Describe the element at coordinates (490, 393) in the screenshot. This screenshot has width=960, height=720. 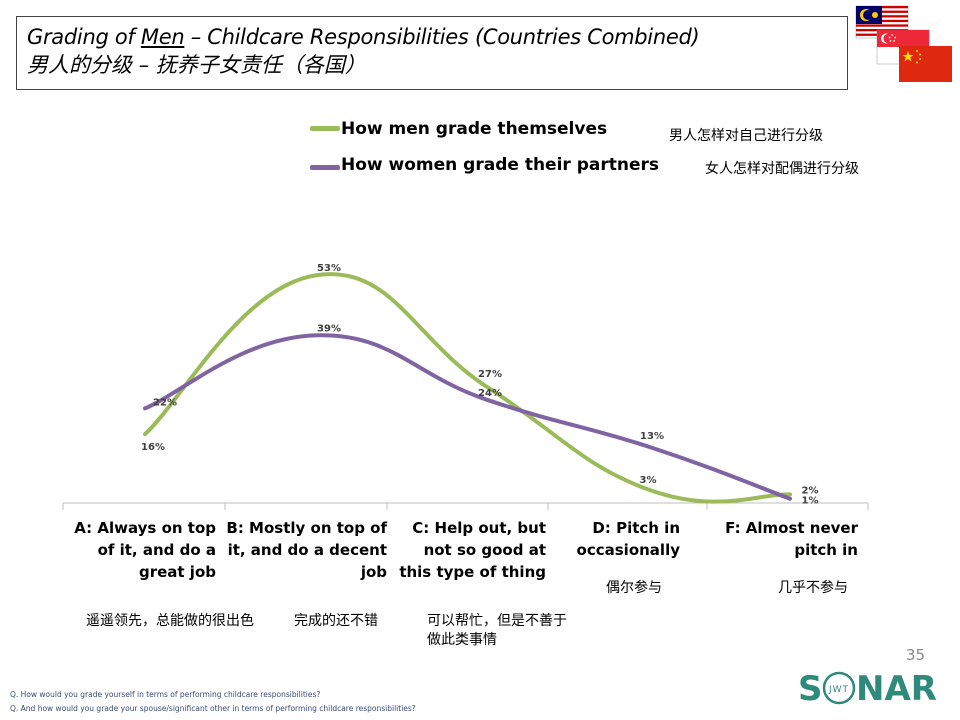
I see `data-label: 24%` at that location.